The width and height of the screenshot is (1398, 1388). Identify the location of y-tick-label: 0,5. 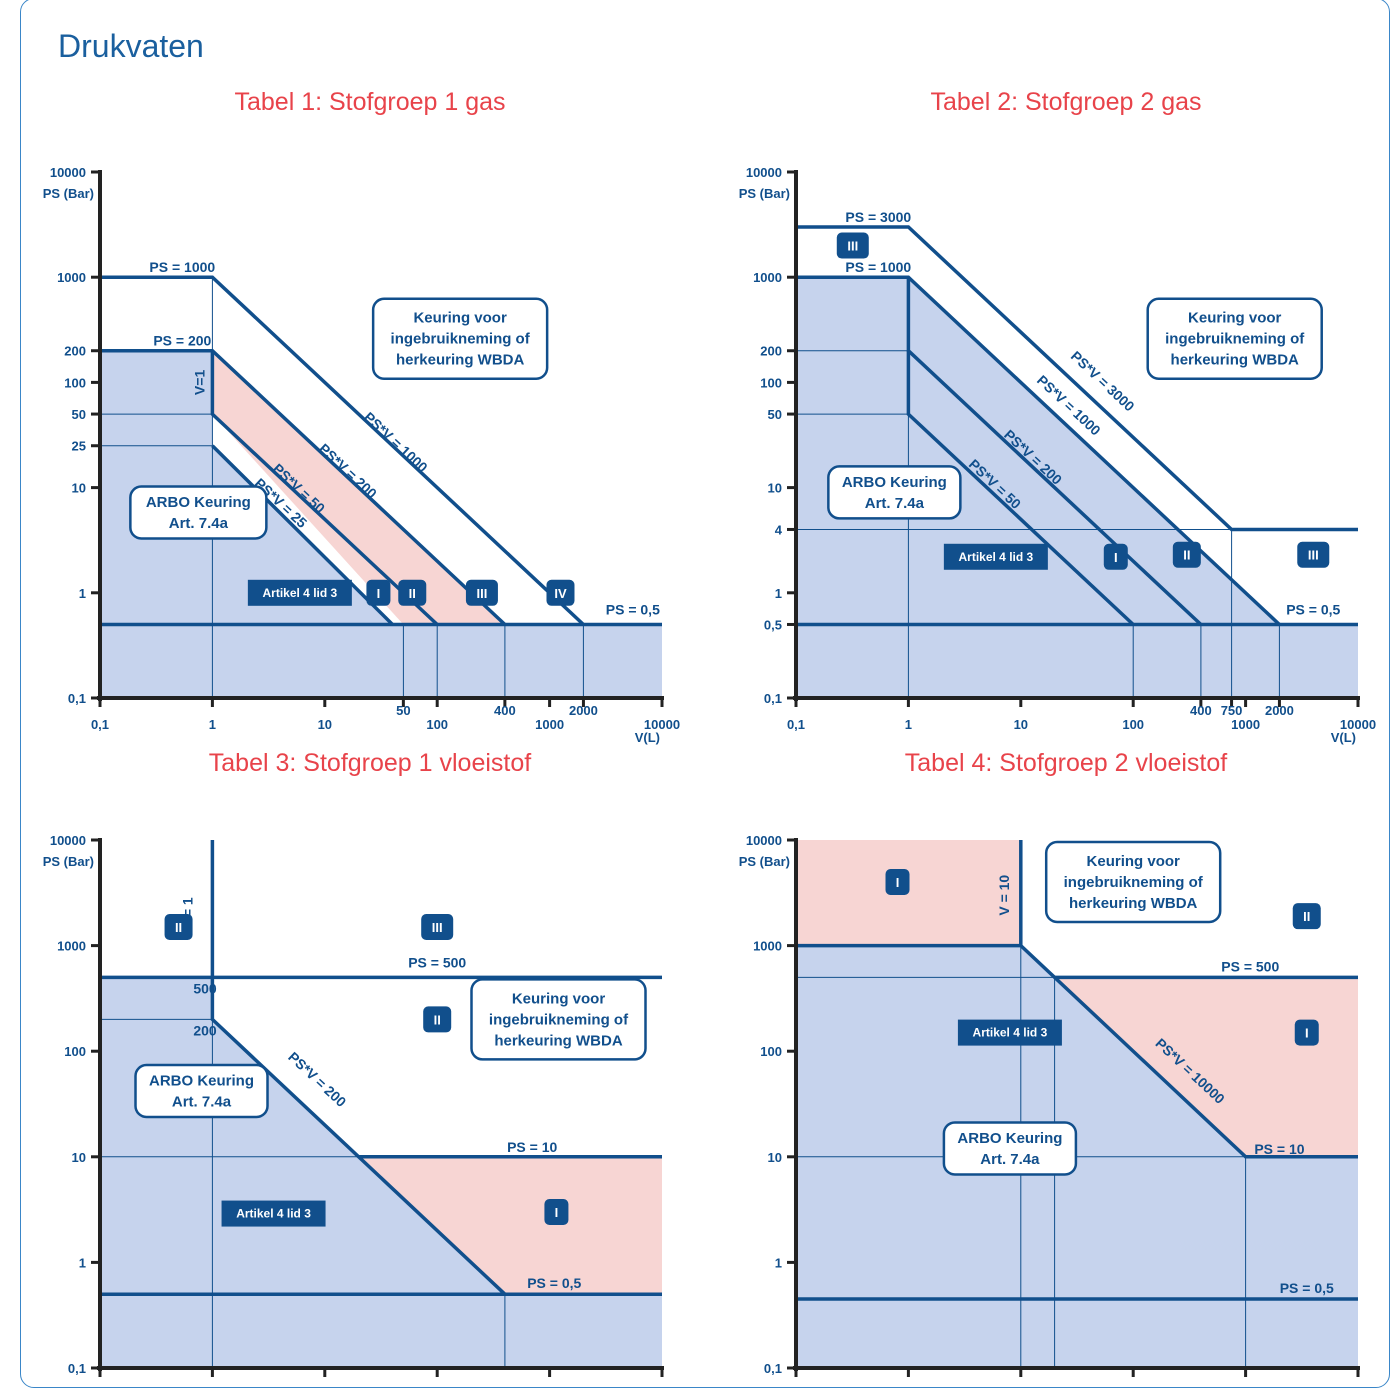
(773, 624).